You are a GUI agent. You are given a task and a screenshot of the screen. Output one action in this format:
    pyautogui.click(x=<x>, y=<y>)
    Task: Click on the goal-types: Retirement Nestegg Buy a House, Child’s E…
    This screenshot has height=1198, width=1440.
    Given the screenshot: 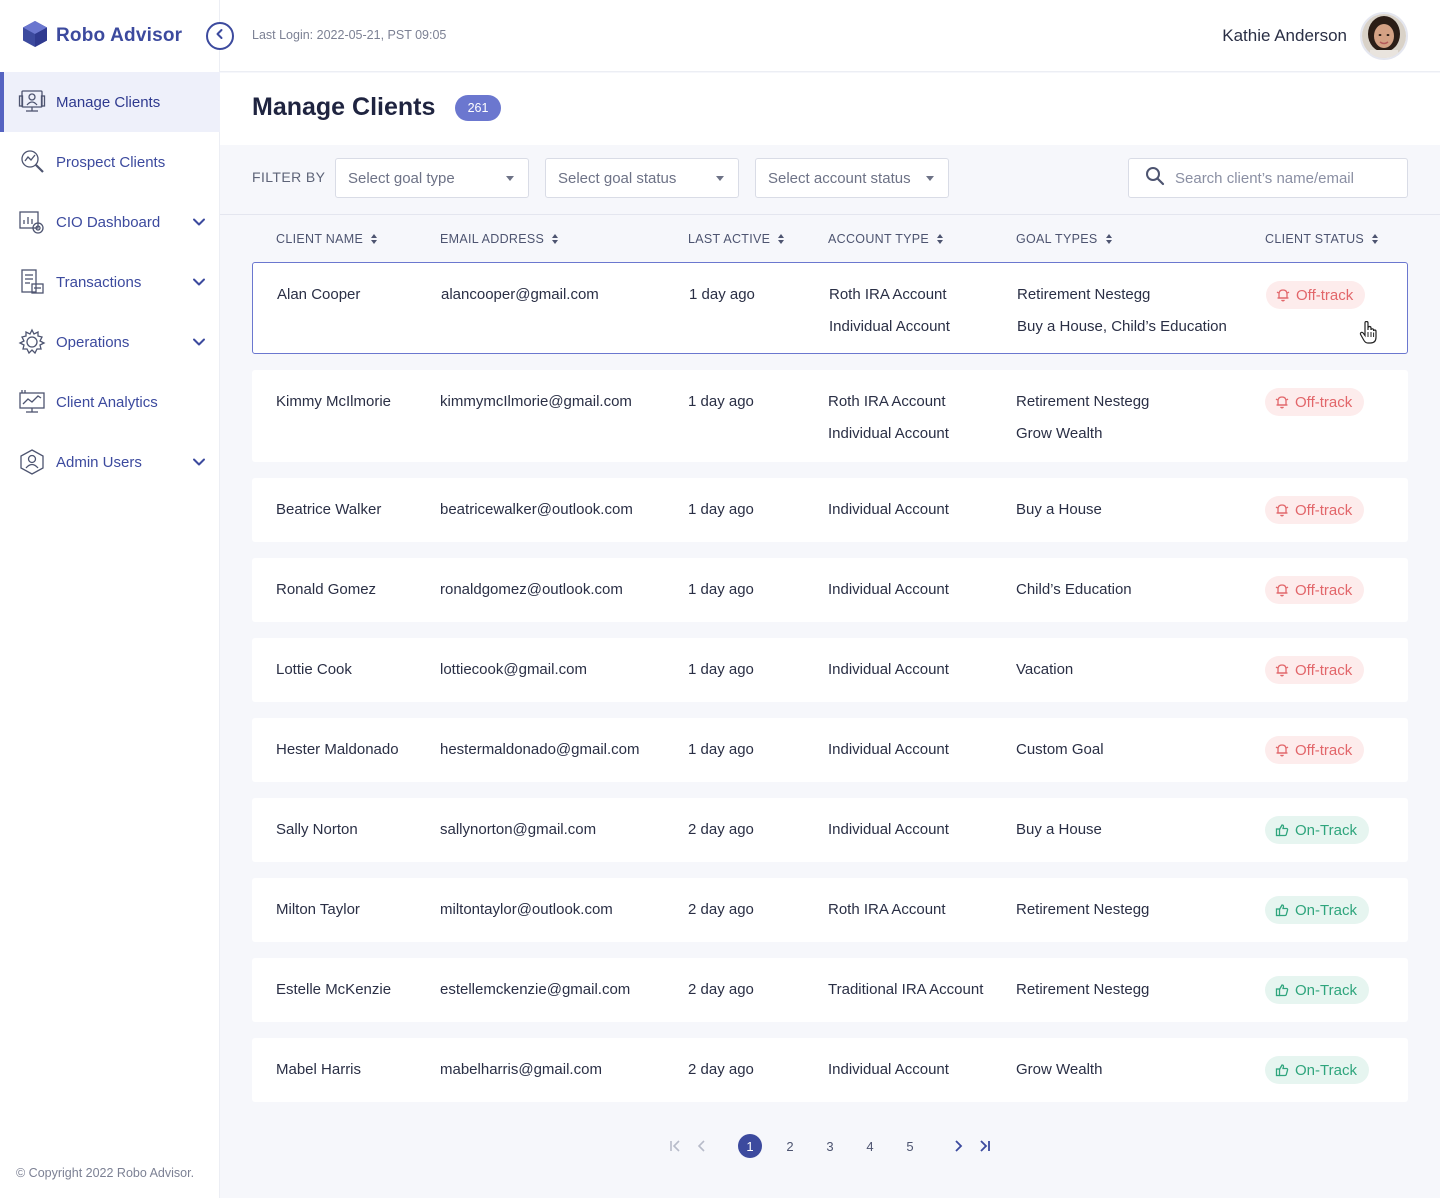 What is the action you would take?
    pyautogui.click(x=1122, y=310)
    